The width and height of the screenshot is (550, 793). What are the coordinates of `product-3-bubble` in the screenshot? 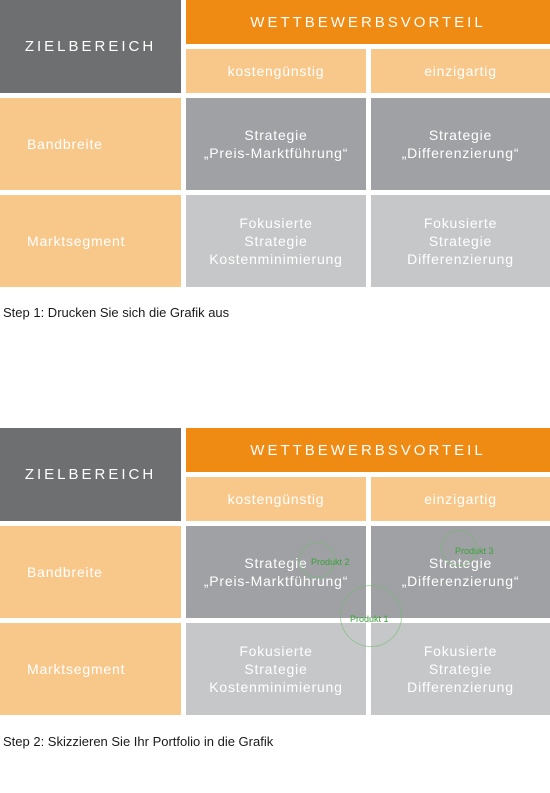 It's located at (459, 548).